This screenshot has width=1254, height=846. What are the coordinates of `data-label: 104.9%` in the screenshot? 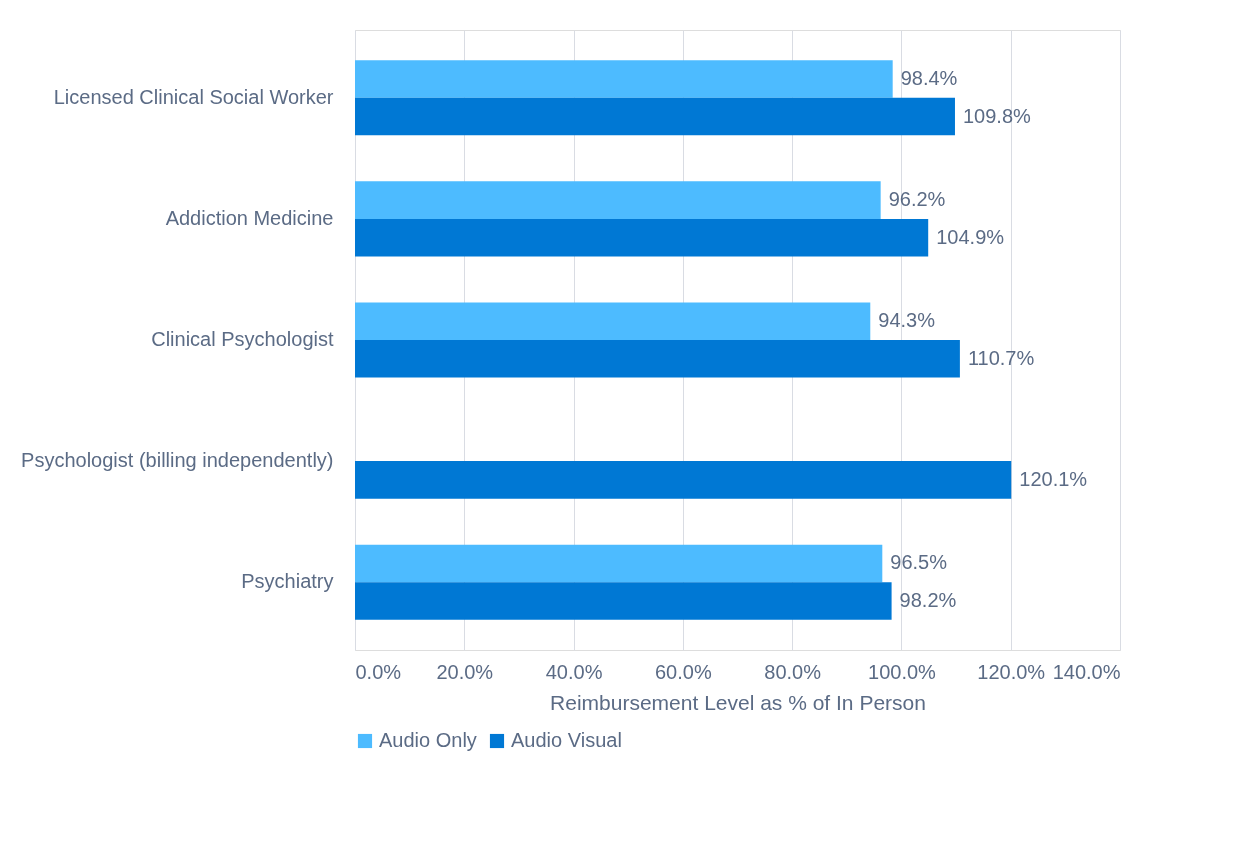 It's located at (970, 236).